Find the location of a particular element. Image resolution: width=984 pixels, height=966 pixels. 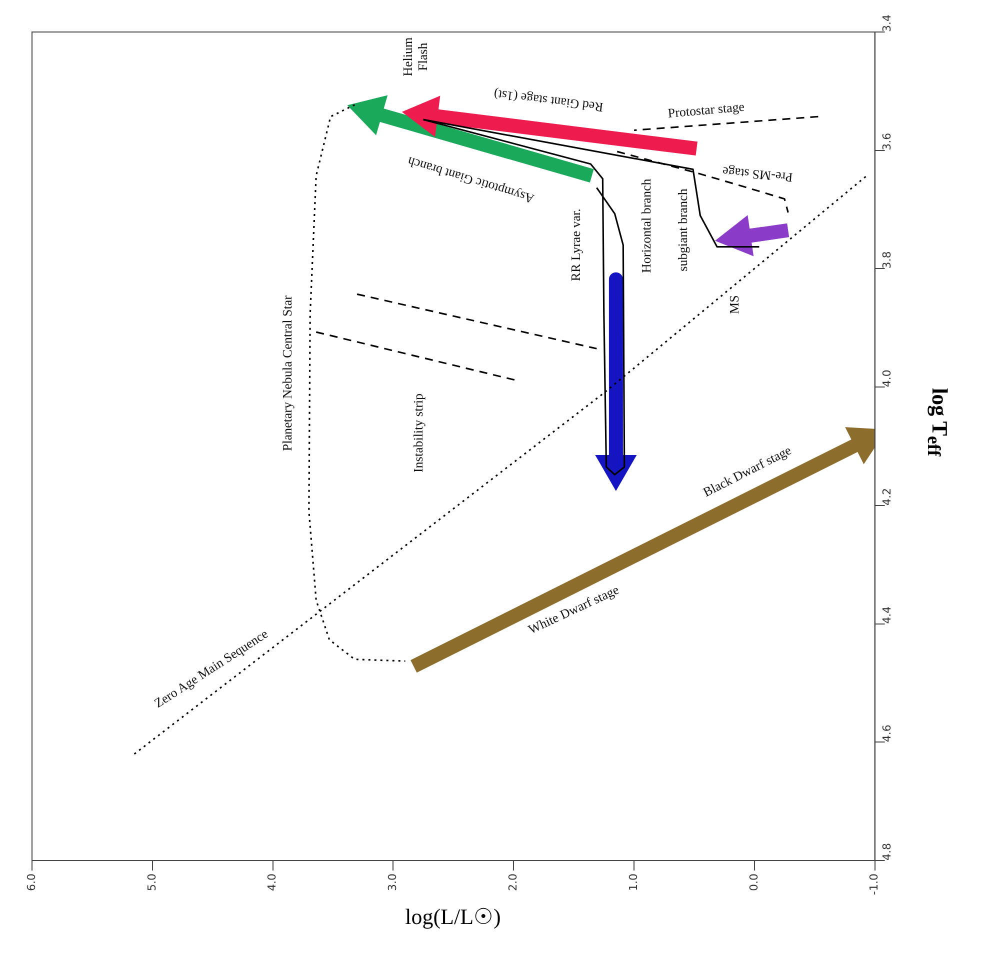

annotation: Pre-MS stage is located at coordinates (758, 175).